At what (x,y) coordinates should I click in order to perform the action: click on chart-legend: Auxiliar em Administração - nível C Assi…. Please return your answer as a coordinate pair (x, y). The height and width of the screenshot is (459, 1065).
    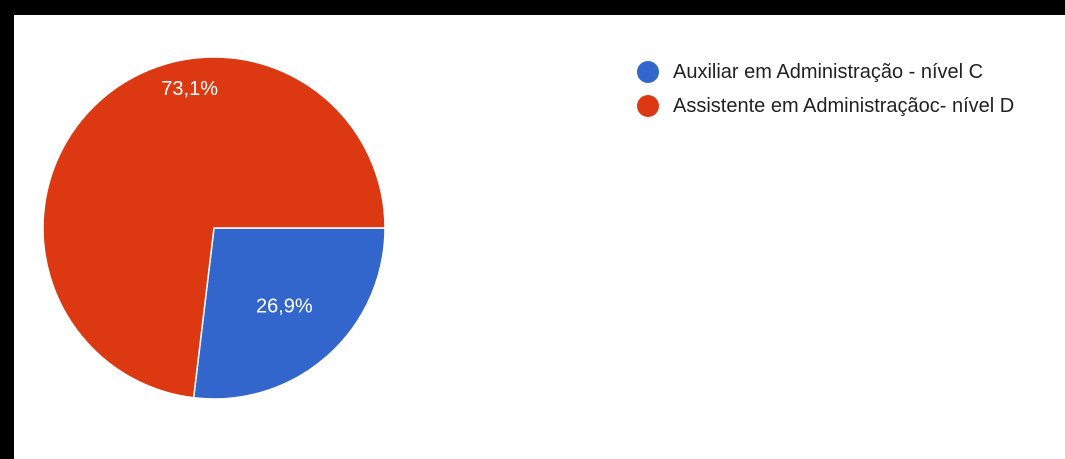
    Looking at the image, I should click on (825, 89).